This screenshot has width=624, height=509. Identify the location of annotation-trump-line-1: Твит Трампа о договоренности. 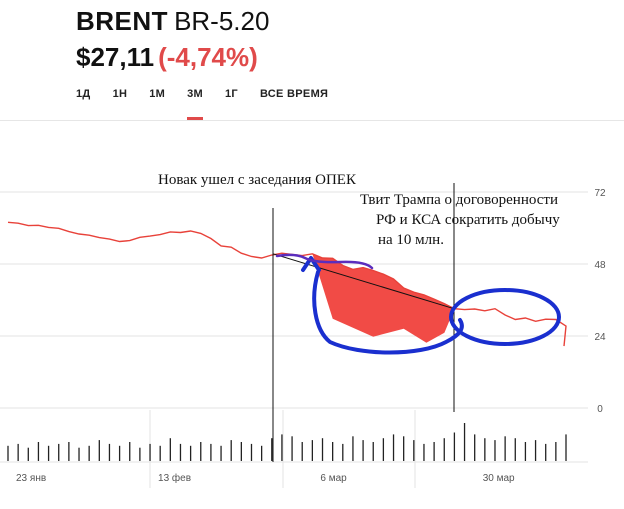
(459, 200).